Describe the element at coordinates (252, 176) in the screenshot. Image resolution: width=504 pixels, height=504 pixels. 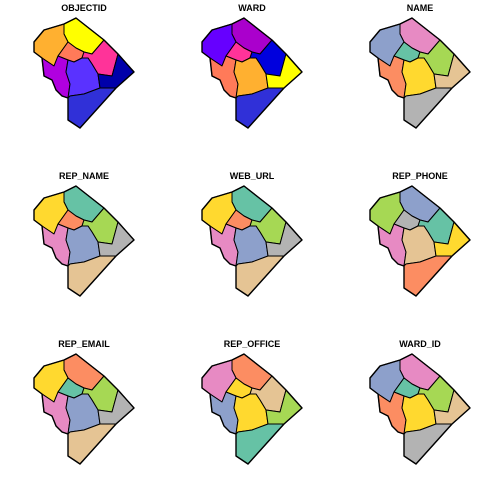
I see `panel-title: WEB_URL` at that location.